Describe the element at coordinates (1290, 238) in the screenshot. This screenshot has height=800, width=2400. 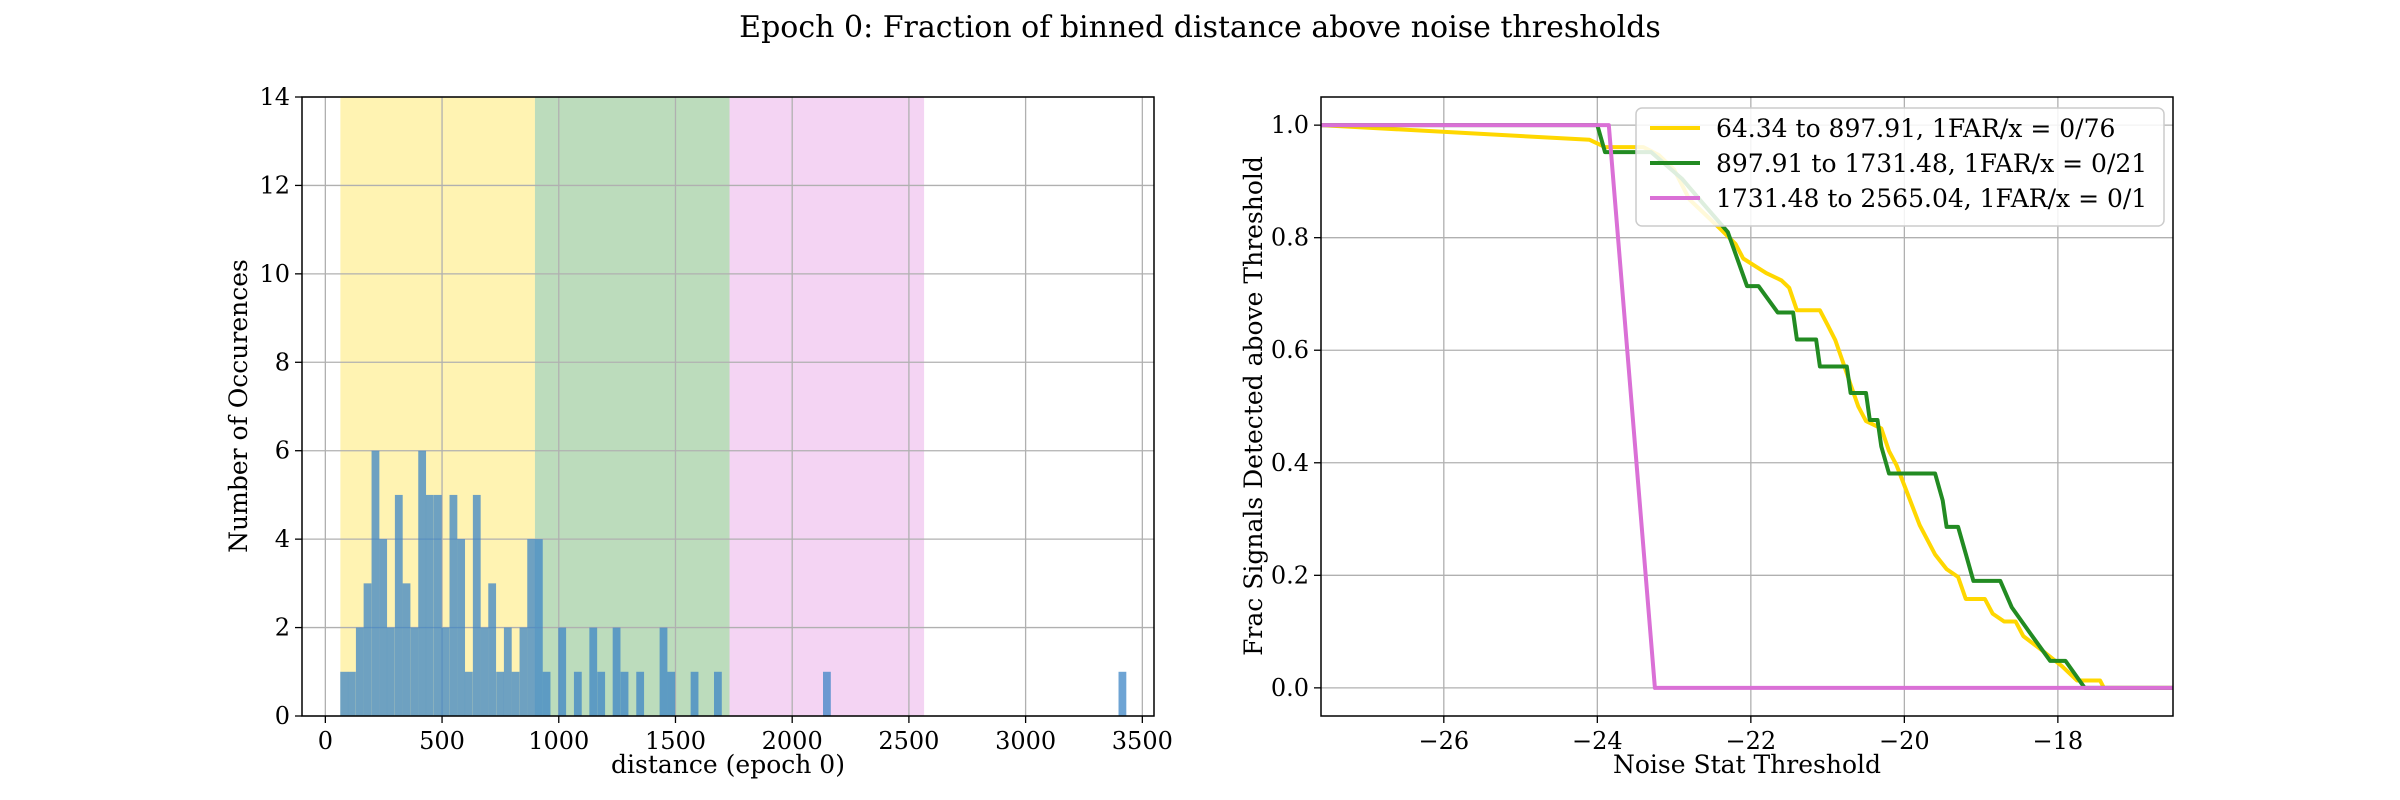
I see `y-tick-label: 0.8` at that location.